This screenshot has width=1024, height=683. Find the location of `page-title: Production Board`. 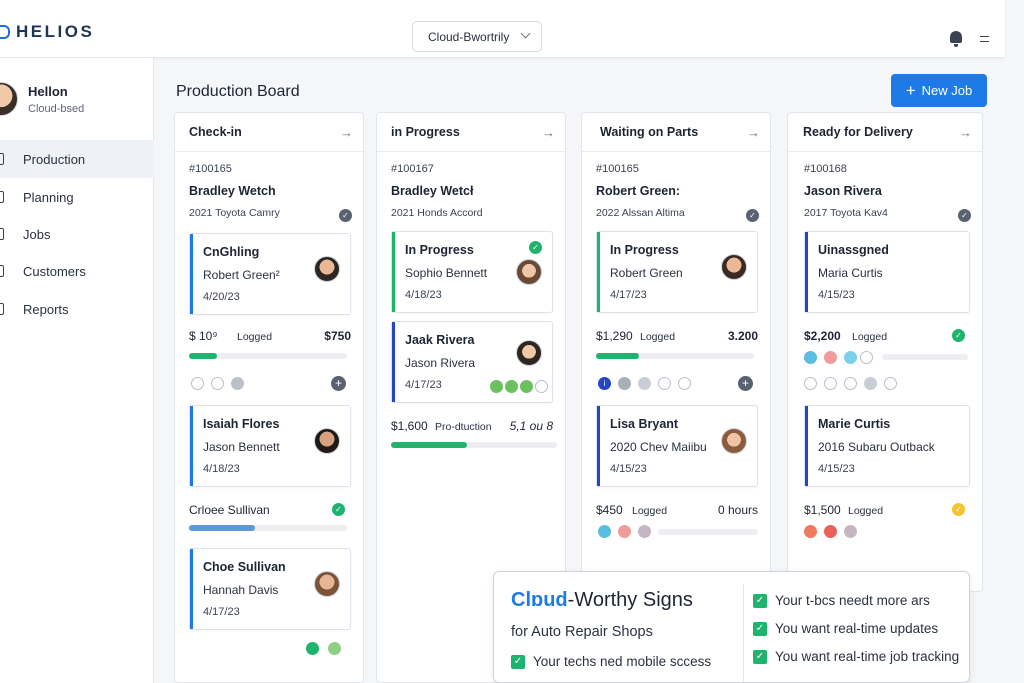

page-title: Production Board is located at coordinates (238, 91).